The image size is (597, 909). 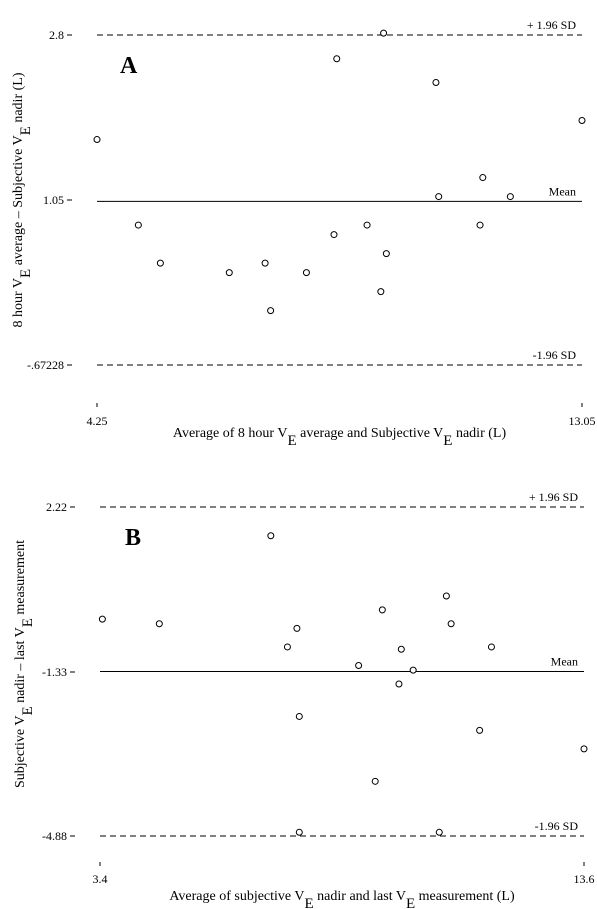 What do you see at coordinates (230, 433) in the screenshot?
I see `a-x-axis-label-text-1: Average of 8 hour V` at bounding box center [230, 433].